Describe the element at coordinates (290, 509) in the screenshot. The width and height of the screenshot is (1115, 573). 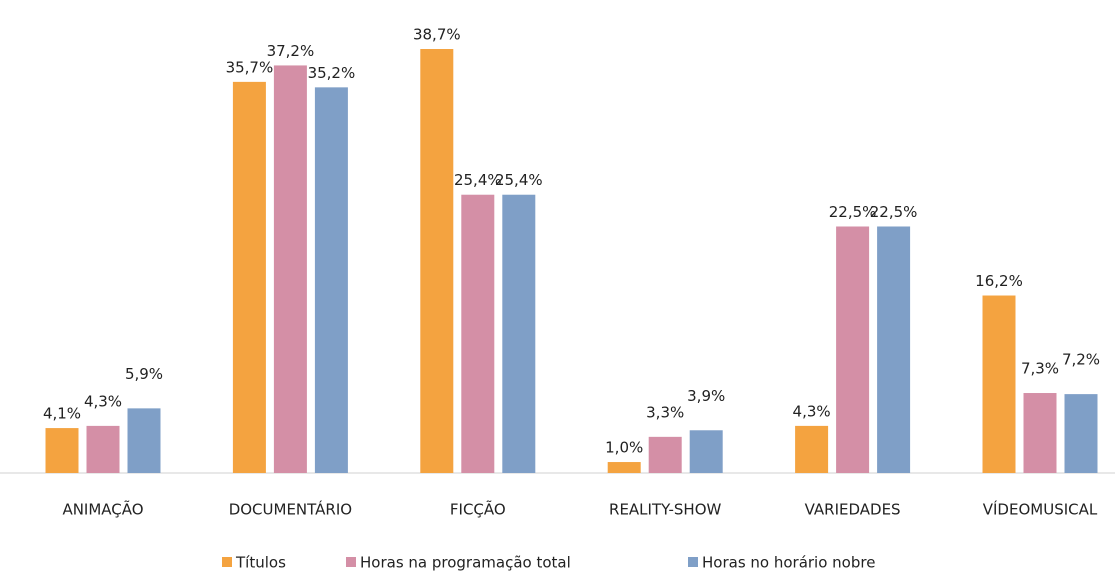
I see `x-tick-label: DOCUMENTÁRIO` at that location.